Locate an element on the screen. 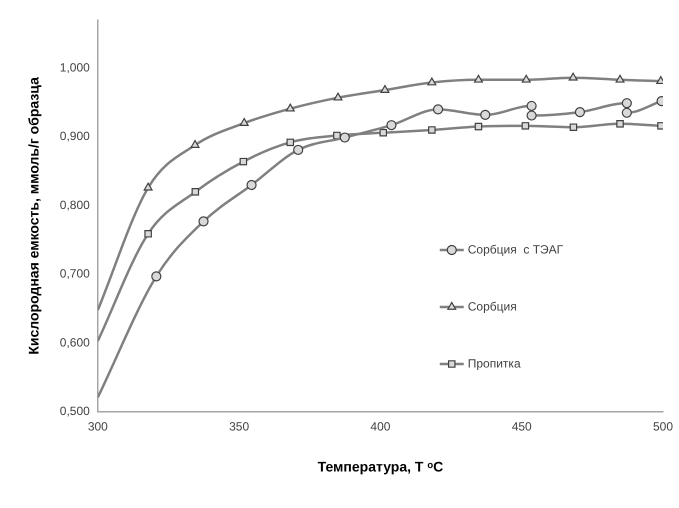 Image resolution: width=679 pixels, height=508 pixels. y-tick-label: 0,600 is located at coordinates (75, 342).